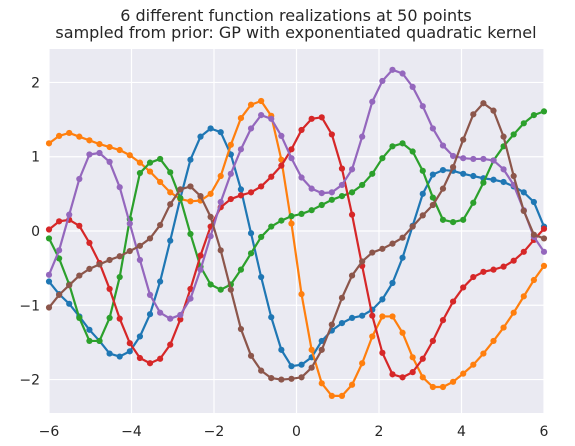  What do you see at coordinates (131, 432) in the screenshot?
I see `x-tick-label: −4` at bounding box center [131, 432].